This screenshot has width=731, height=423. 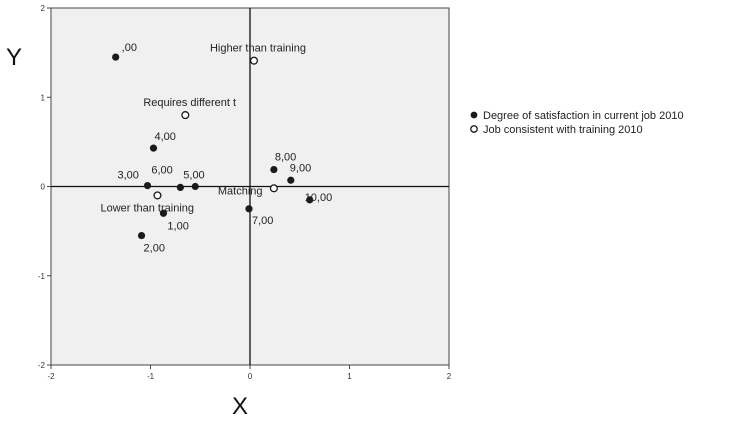 What do you see at coordinates (128, 176) in the screenshot?
I see `point-label: 3,00` at bounding box center [128, 176].